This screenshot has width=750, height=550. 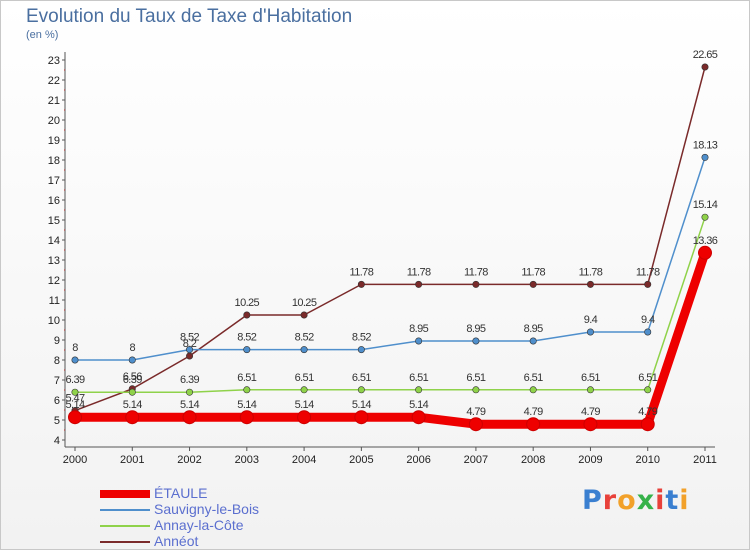 What do you see at coordinates (190, 344) in the screenshot?
I see `data-label: 8.2` at bounding box center [190, 344].